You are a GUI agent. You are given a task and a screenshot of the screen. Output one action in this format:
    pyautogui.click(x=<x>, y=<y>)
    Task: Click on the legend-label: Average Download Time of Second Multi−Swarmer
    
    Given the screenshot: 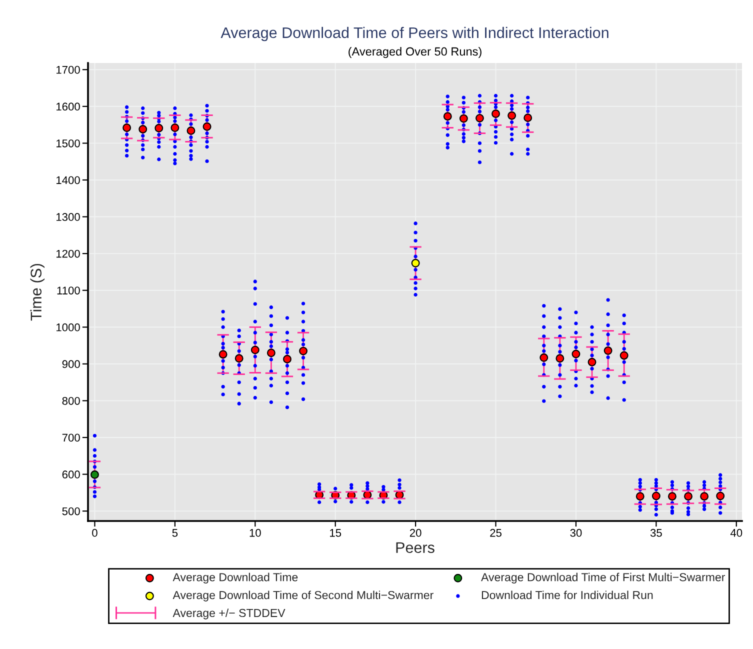 What is the action you would take?
    pyautogui.click(x=303, y=596)
    